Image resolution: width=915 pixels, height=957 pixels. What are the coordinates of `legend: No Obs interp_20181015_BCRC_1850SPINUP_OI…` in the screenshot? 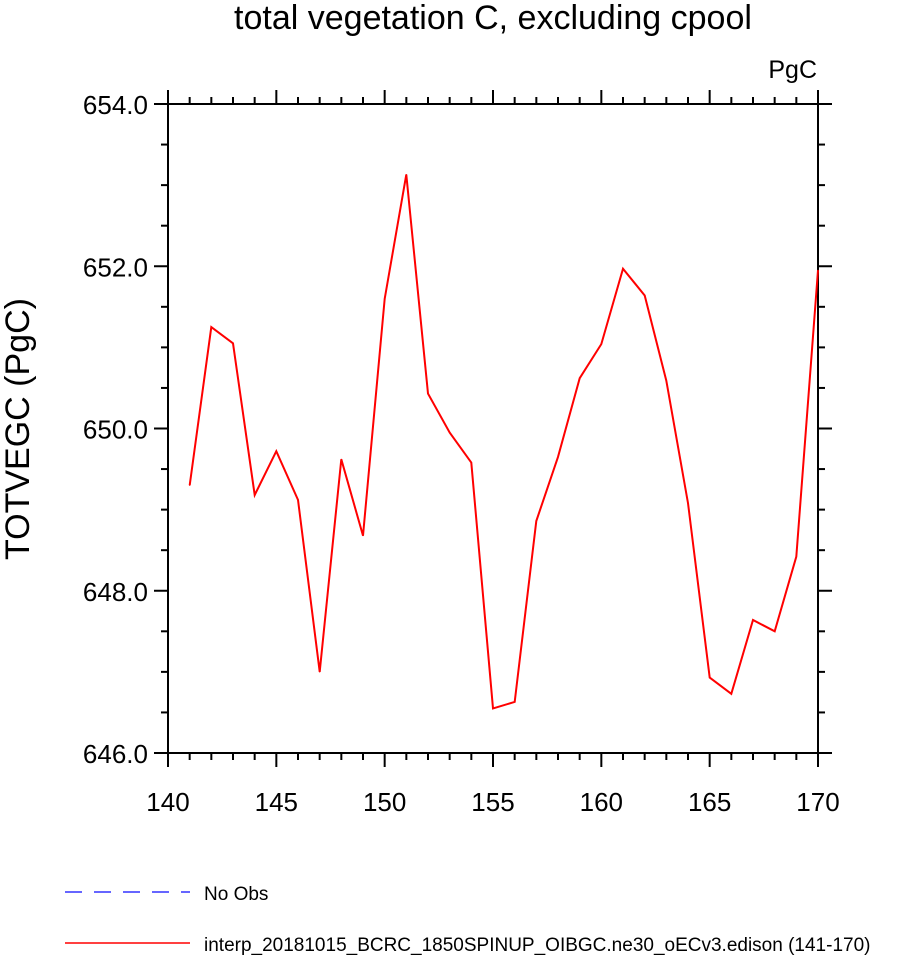 It's located at (467, 920).